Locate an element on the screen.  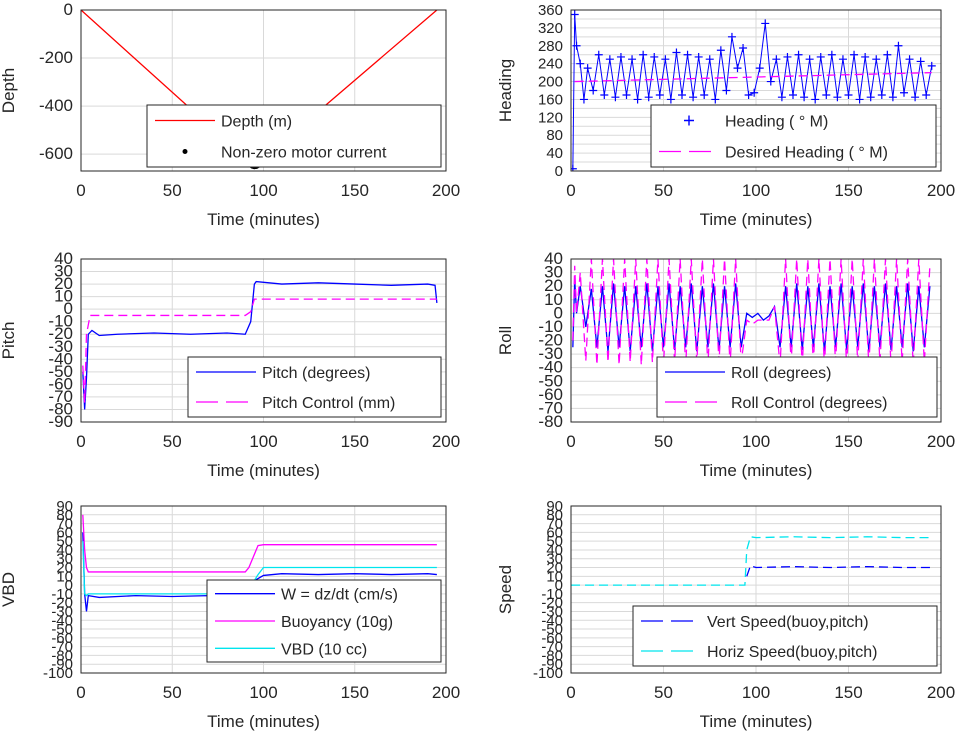
y-tick-label: -40 is located at coordinates (552, 620).